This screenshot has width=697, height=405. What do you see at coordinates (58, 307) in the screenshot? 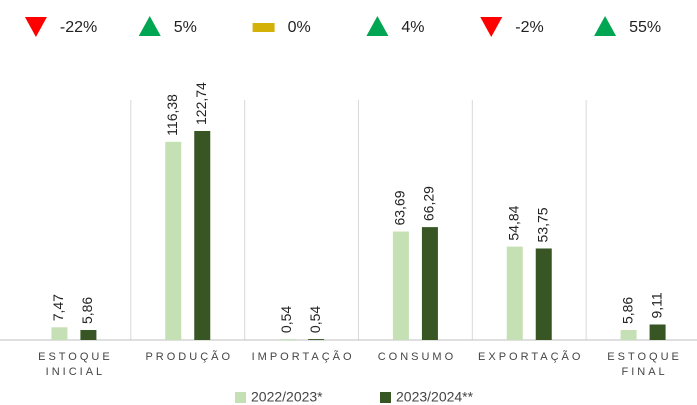
I see `value-label: 7,47` at bounding box center [58, 307].